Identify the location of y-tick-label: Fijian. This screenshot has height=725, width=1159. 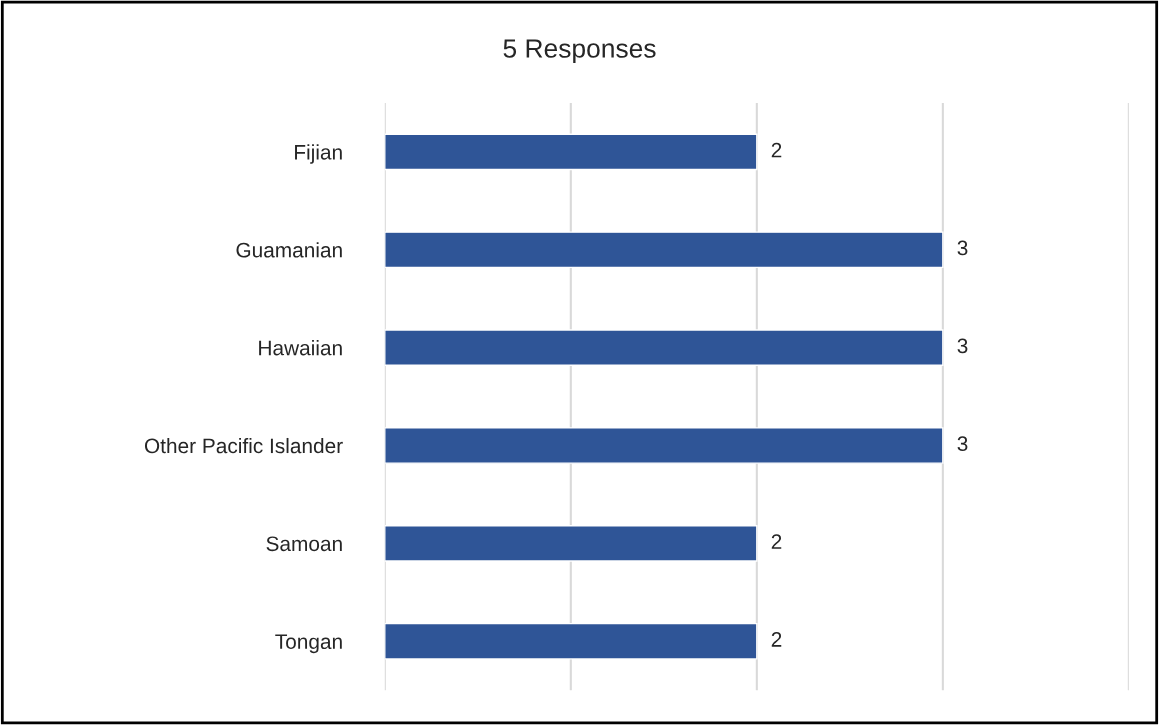
(318, 154).